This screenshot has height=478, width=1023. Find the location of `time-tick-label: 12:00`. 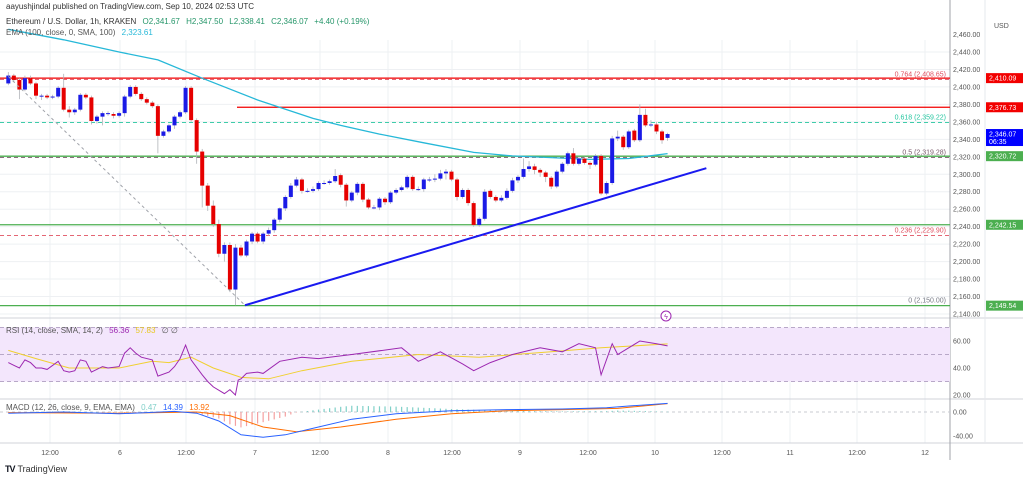

time-tick-label: 12:00 is located at coordinates (452, 453).